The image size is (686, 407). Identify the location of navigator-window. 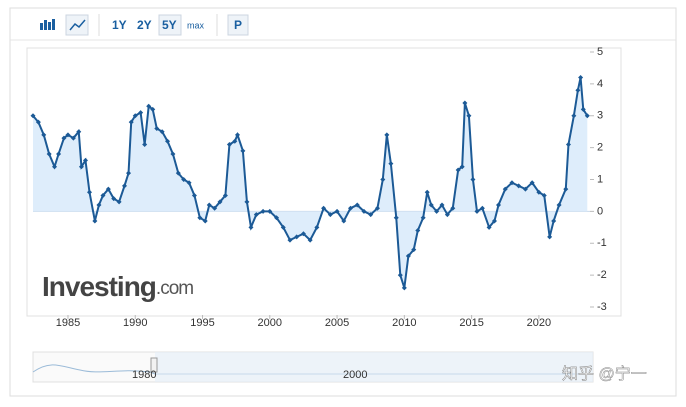
(374, 367).